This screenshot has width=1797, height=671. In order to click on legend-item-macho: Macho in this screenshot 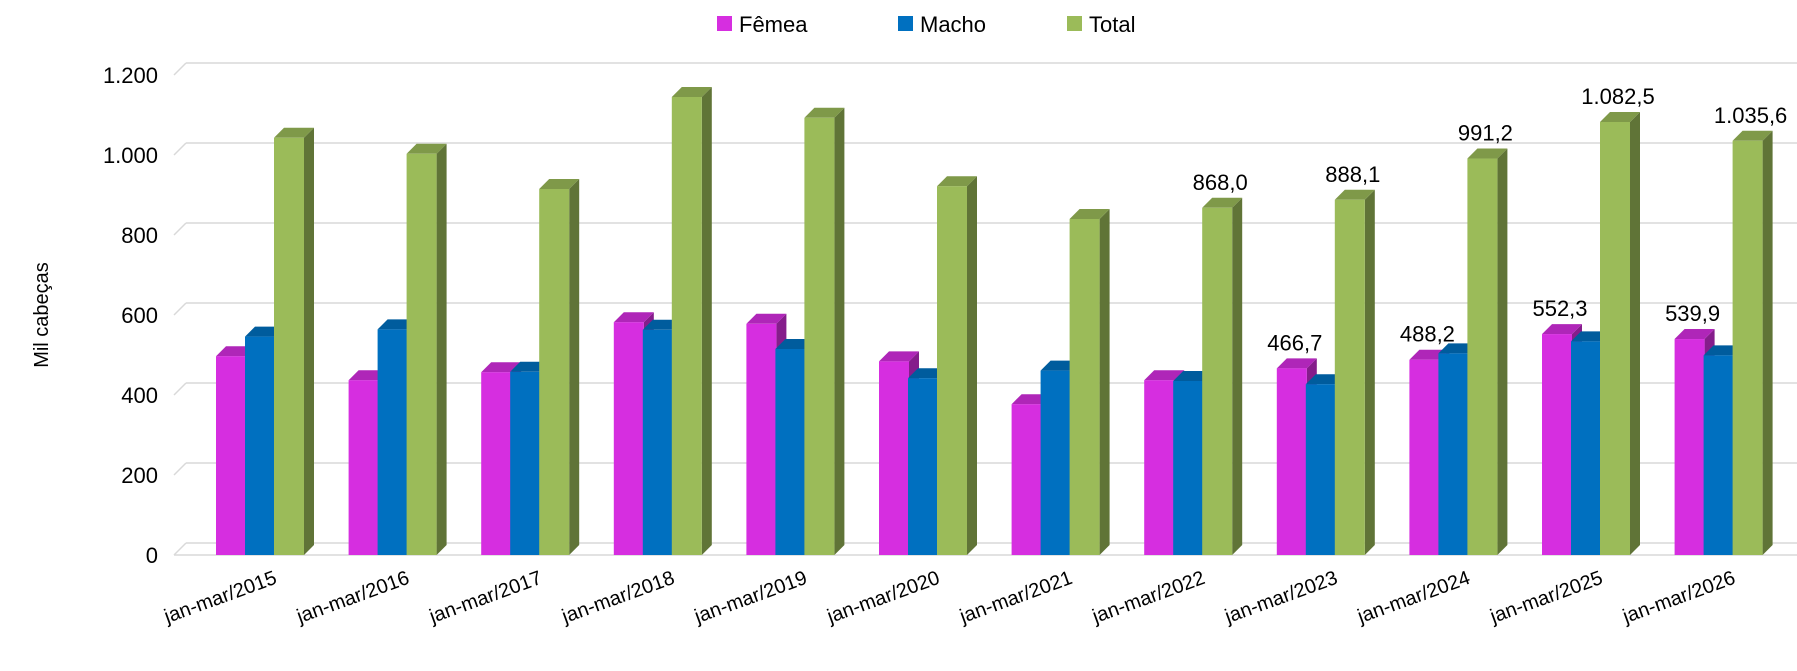, I will do `click(942, 24)`.